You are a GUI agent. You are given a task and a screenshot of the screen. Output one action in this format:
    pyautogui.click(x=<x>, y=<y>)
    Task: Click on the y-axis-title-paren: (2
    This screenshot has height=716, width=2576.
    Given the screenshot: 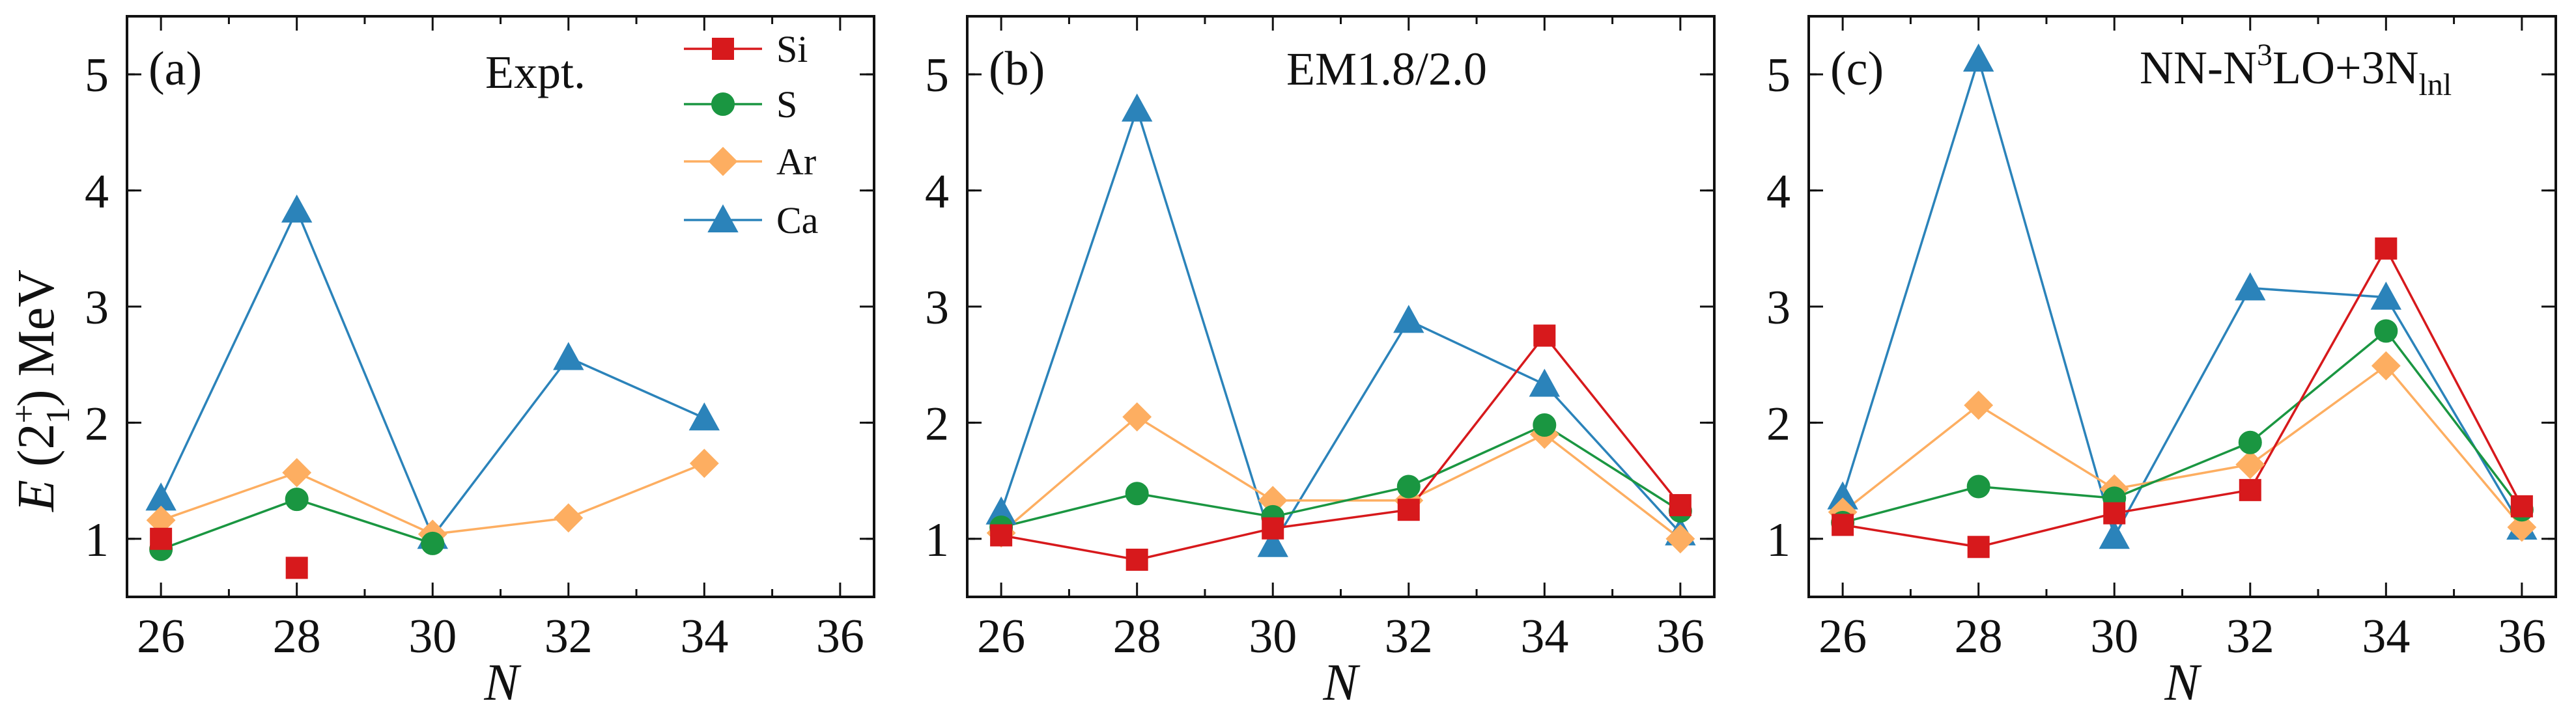 What is the action you would take?
    pyautogui.click(x=36, y=451)
    